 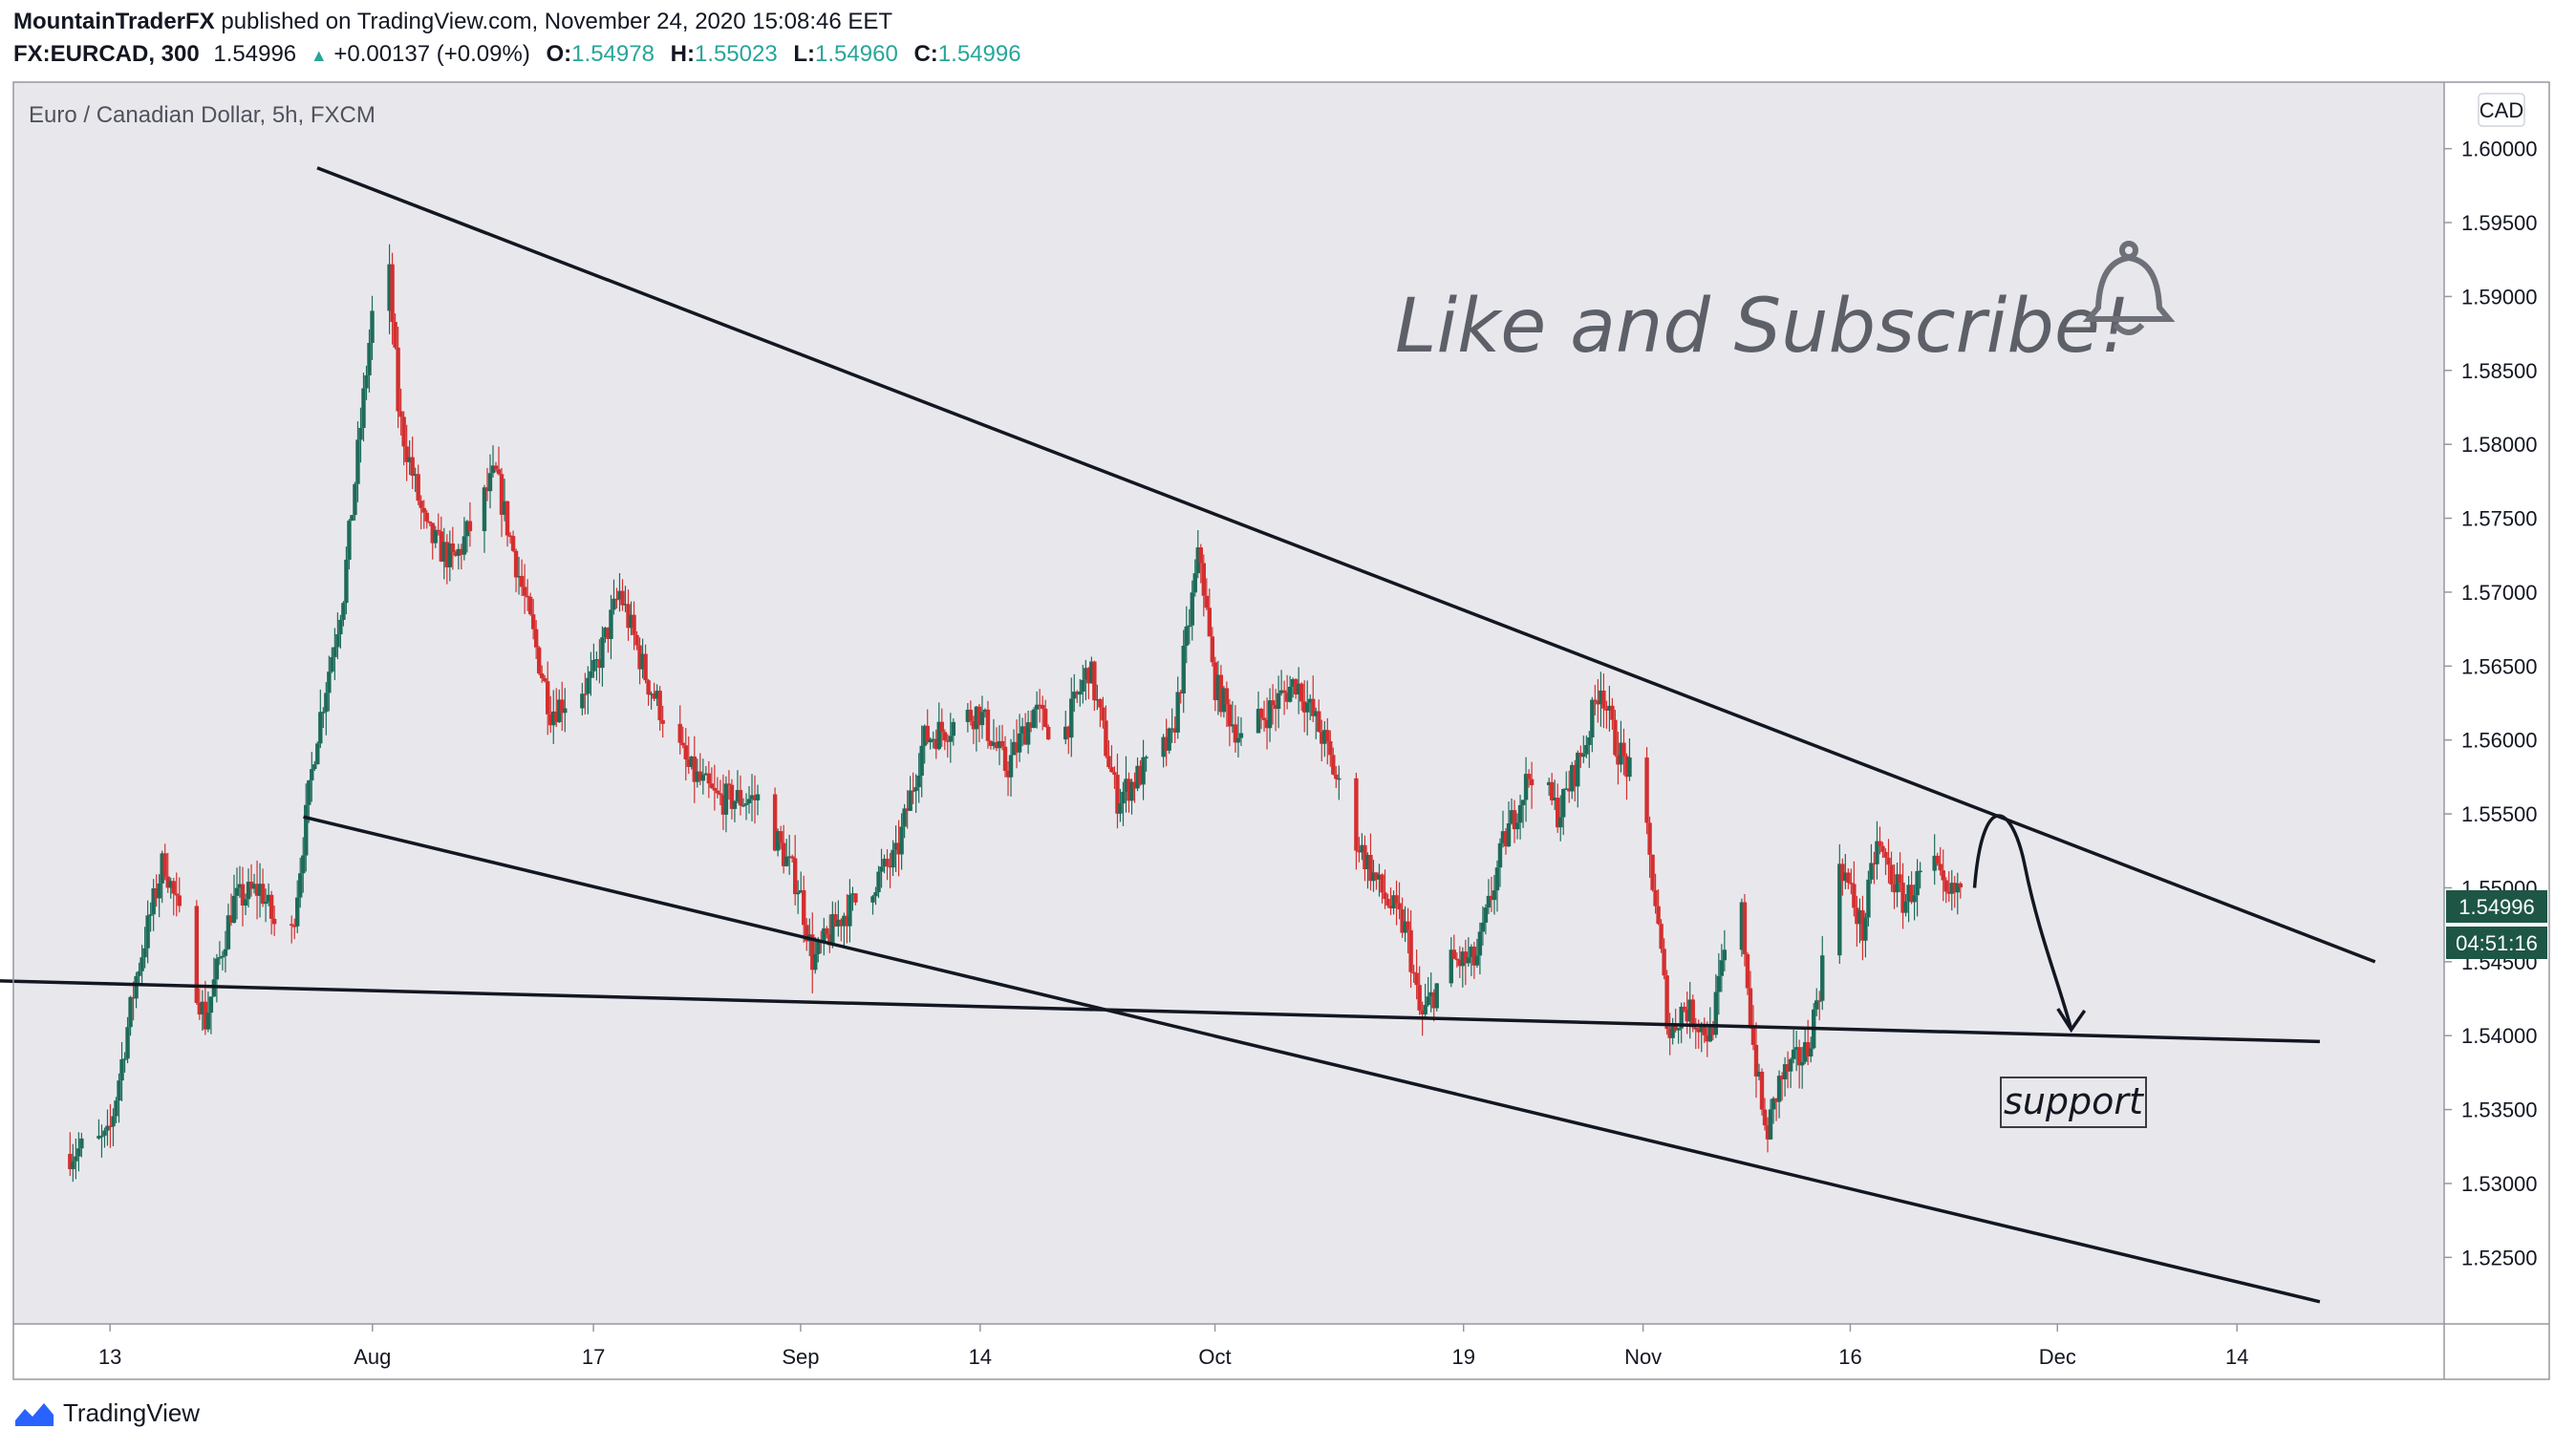 I want to click on price-tick-label: 1.58500, so click(x=2499, y=371).